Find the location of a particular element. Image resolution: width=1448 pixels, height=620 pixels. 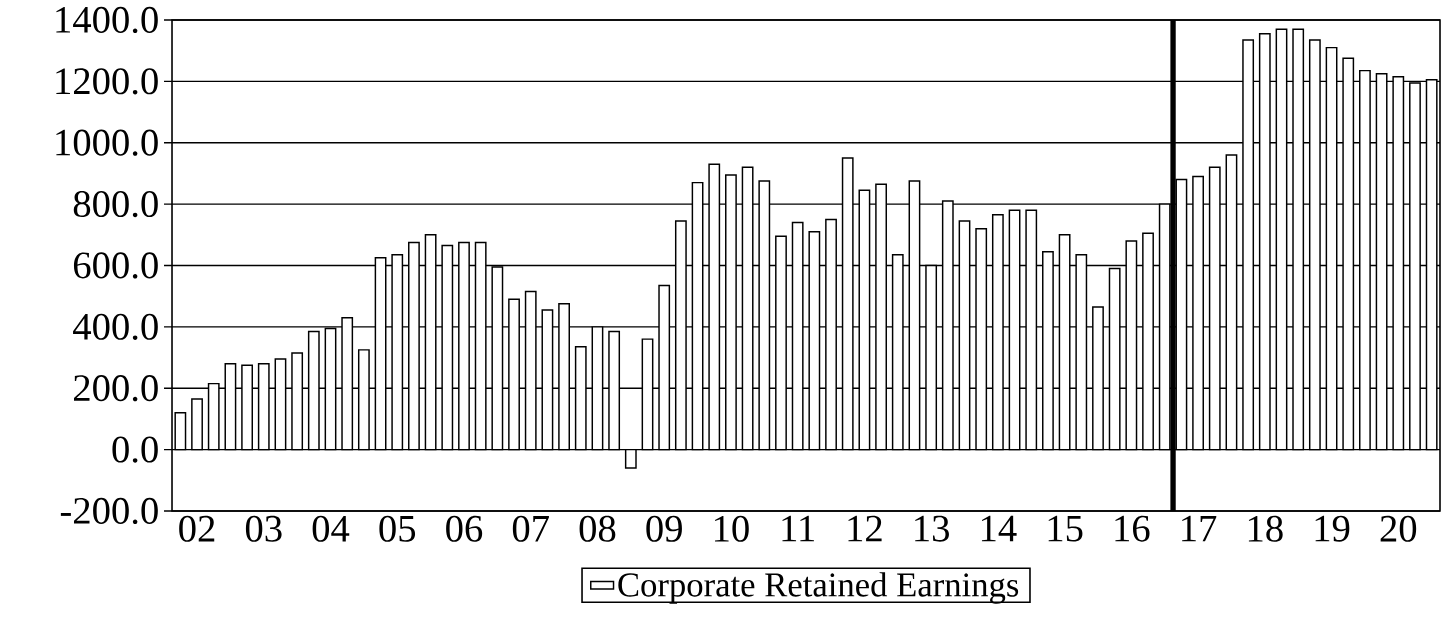

y-tick-label: 1000.0 is located at coordinates (107, 142).